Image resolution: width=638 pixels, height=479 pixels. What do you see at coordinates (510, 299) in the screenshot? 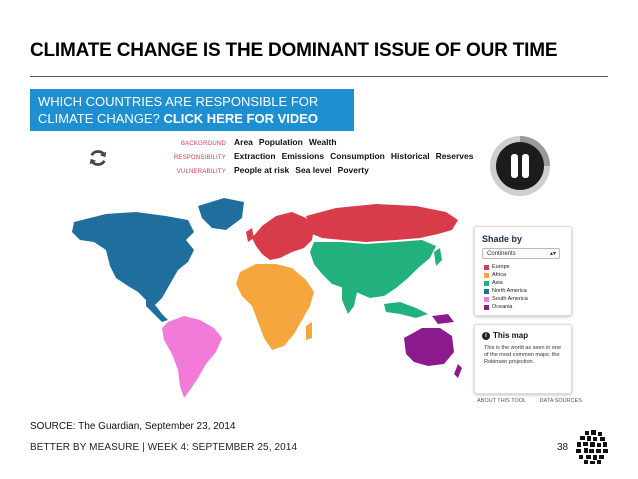
I see `legend-label-south-america: South America` at bounding box center [510, 299].